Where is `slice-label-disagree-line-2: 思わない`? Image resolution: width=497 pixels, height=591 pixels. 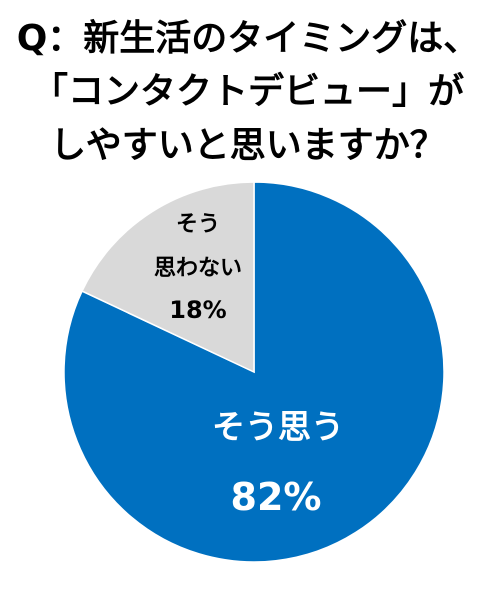 slice-label-disagree-line-2: 思わない is located at coordinates (198, 268).